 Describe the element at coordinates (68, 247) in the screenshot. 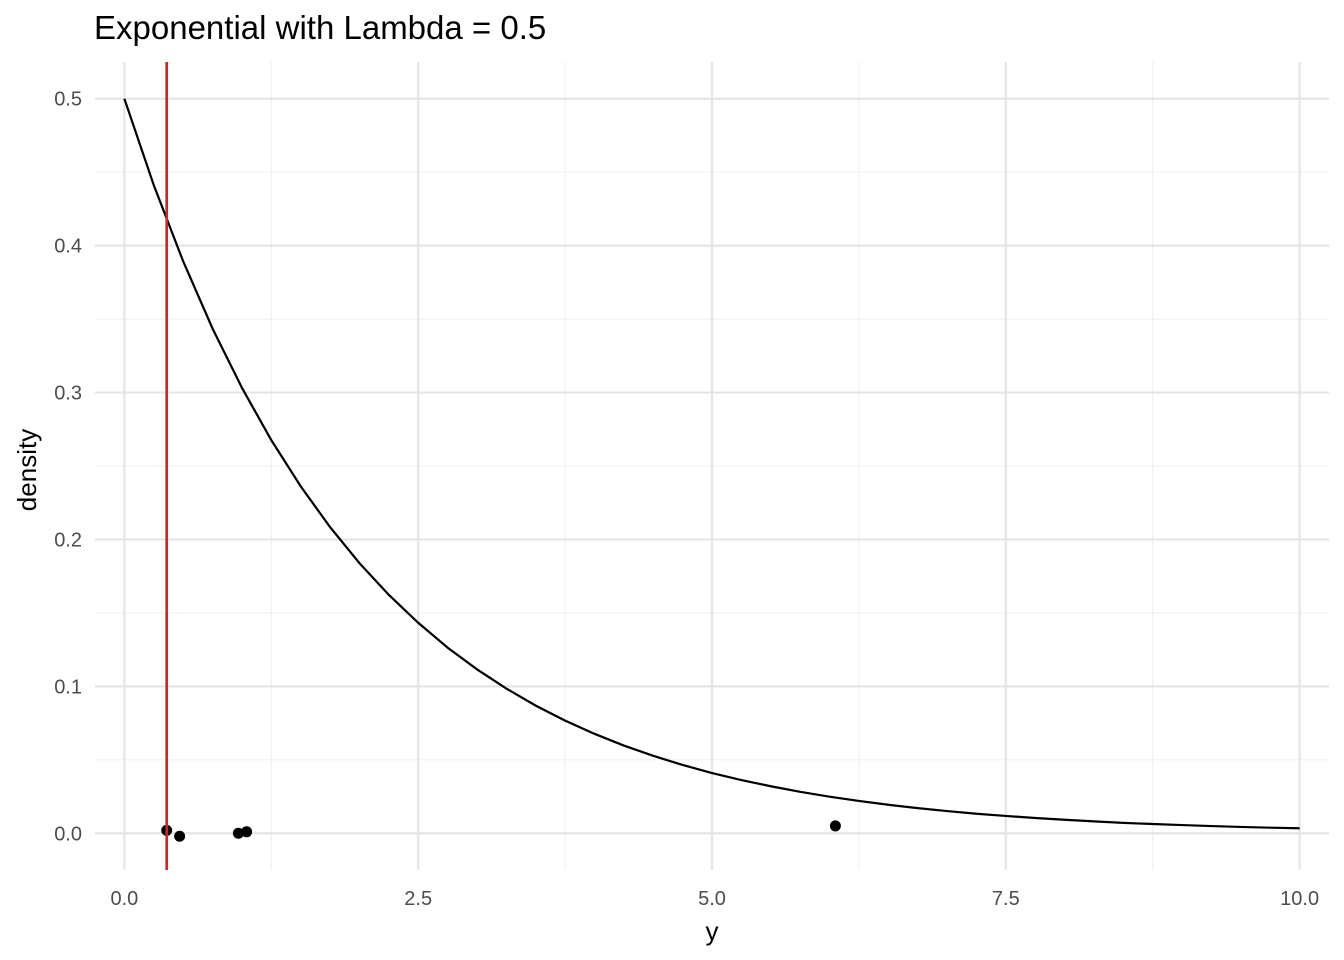

I see `y-tick-label: 0.4` at that location.